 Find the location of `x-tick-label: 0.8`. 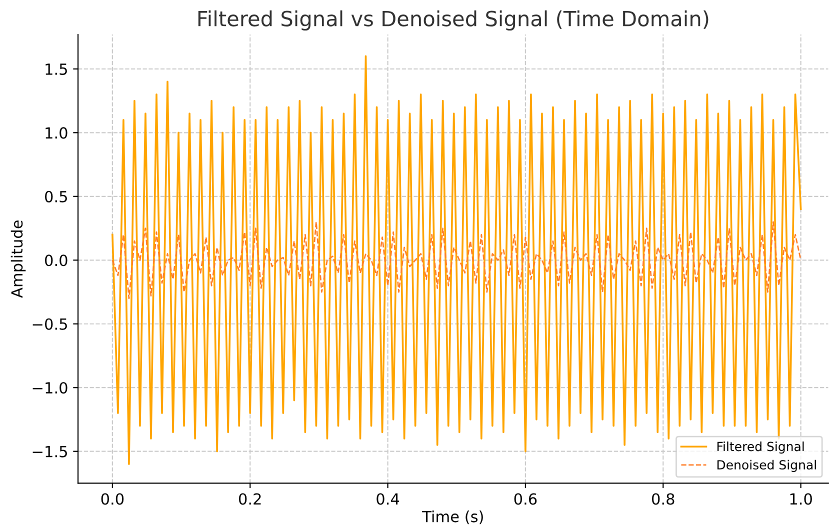

x-tick-label: 0.8 is located at coordinates (663, 499).